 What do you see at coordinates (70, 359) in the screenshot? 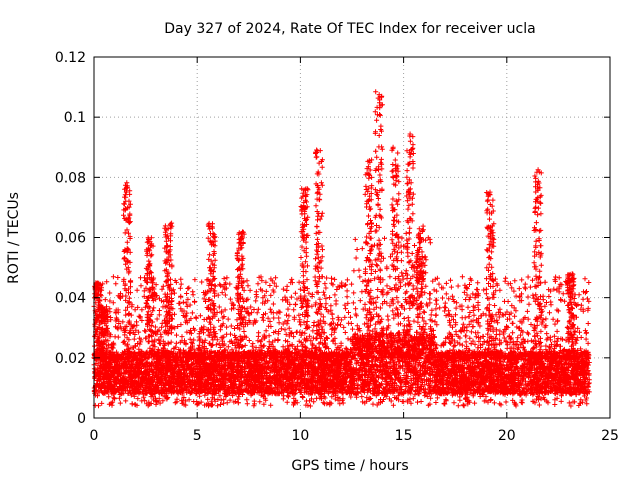
I see `y-tick-label: 0.02` at bounding box center [70, 359].